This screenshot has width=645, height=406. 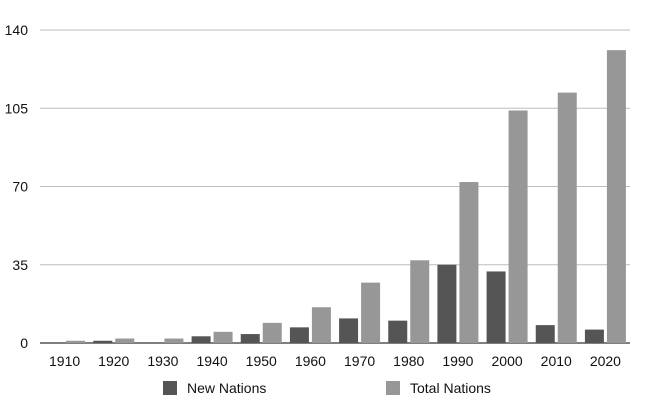 What do you see at coordinates (322, 391) in the screenshot?
I see `legend: New Nations Total Nations` at bounding box center [322, 391].